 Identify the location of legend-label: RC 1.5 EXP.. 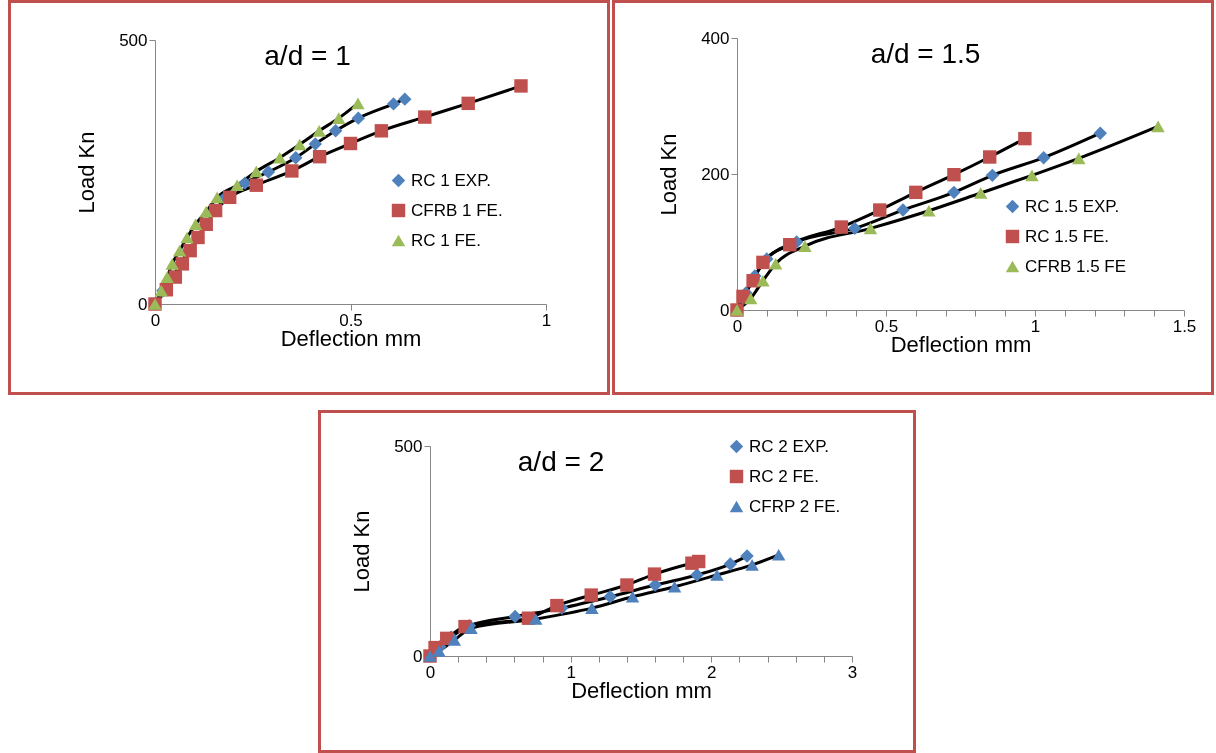
(1072, 206).